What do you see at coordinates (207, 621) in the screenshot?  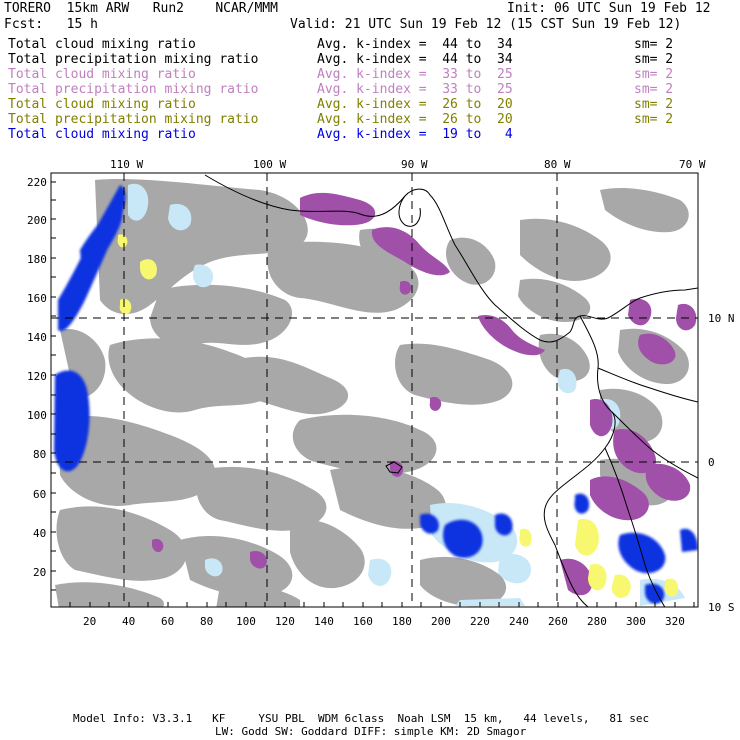 I see `x-tick-label: 80` at bounding box center [207, 621].